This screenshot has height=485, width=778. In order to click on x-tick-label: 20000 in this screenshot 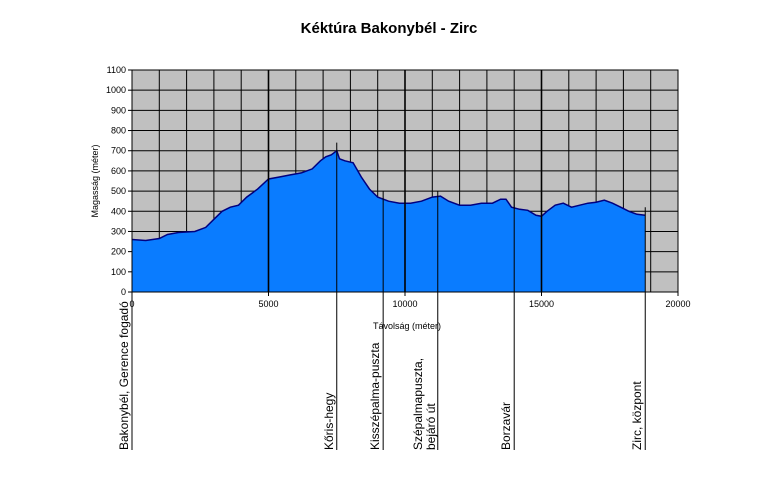, I will do `click(677, 304)`.